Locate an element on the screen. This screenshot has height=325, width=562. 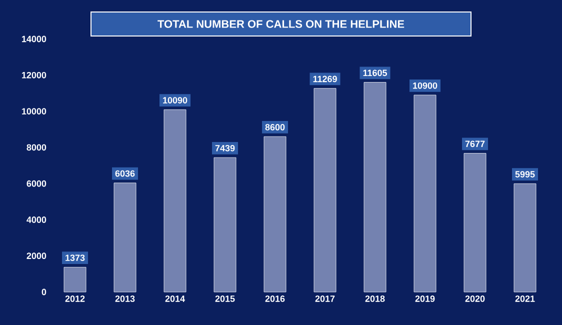
y-tick-label: 12000 is located at coordinates (34, 75).